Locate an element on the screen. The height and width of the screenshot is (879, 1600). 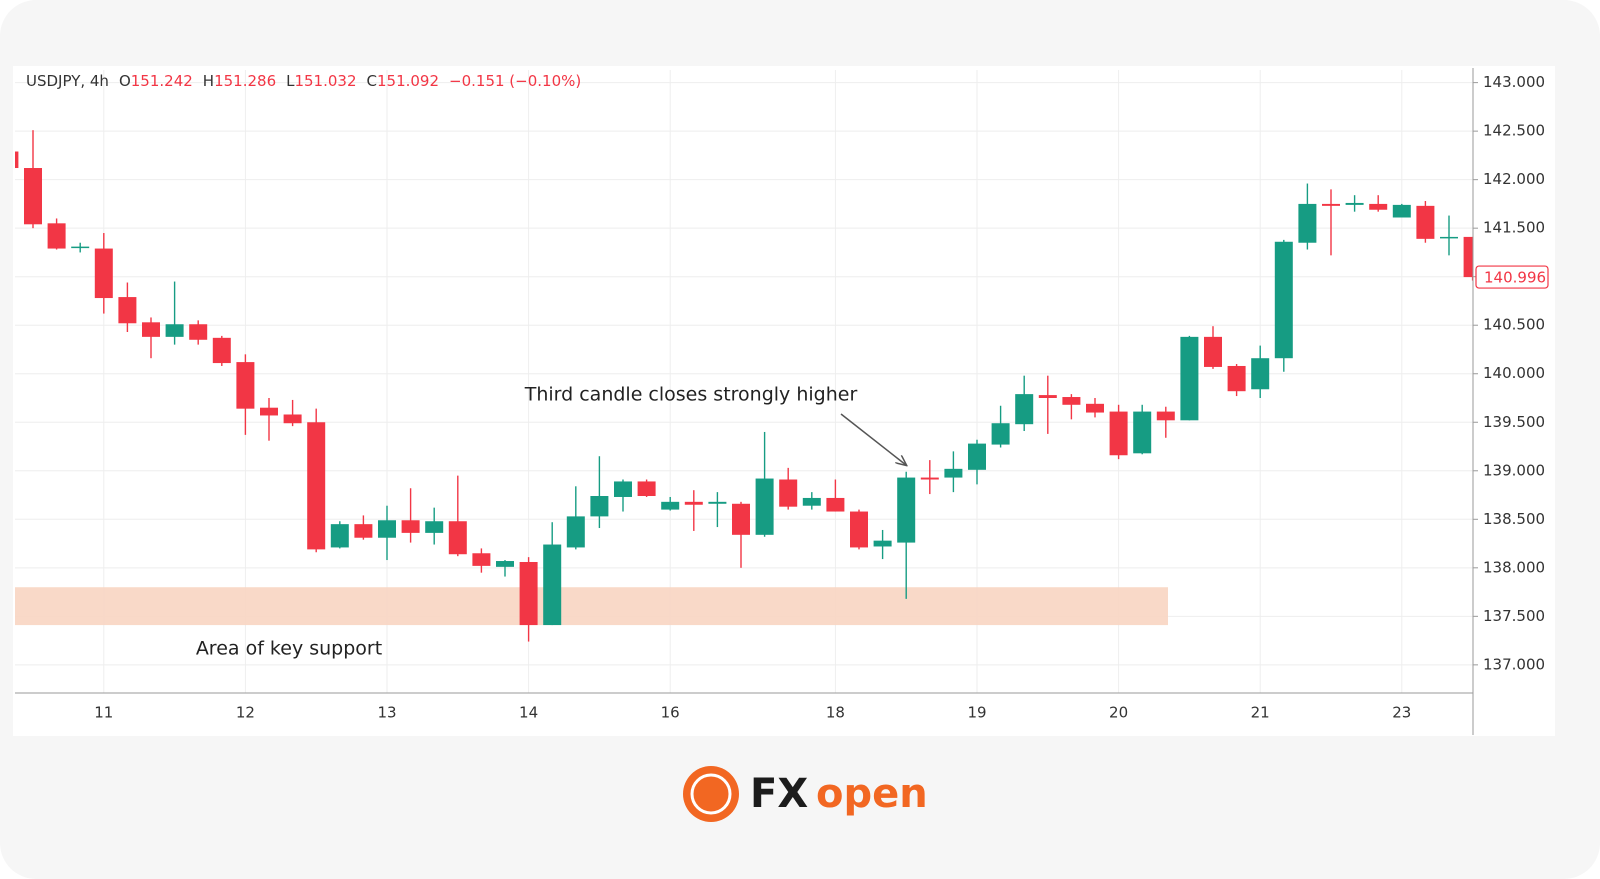
y-tick-label: 140.000 is located at coordinates (1514, 373).